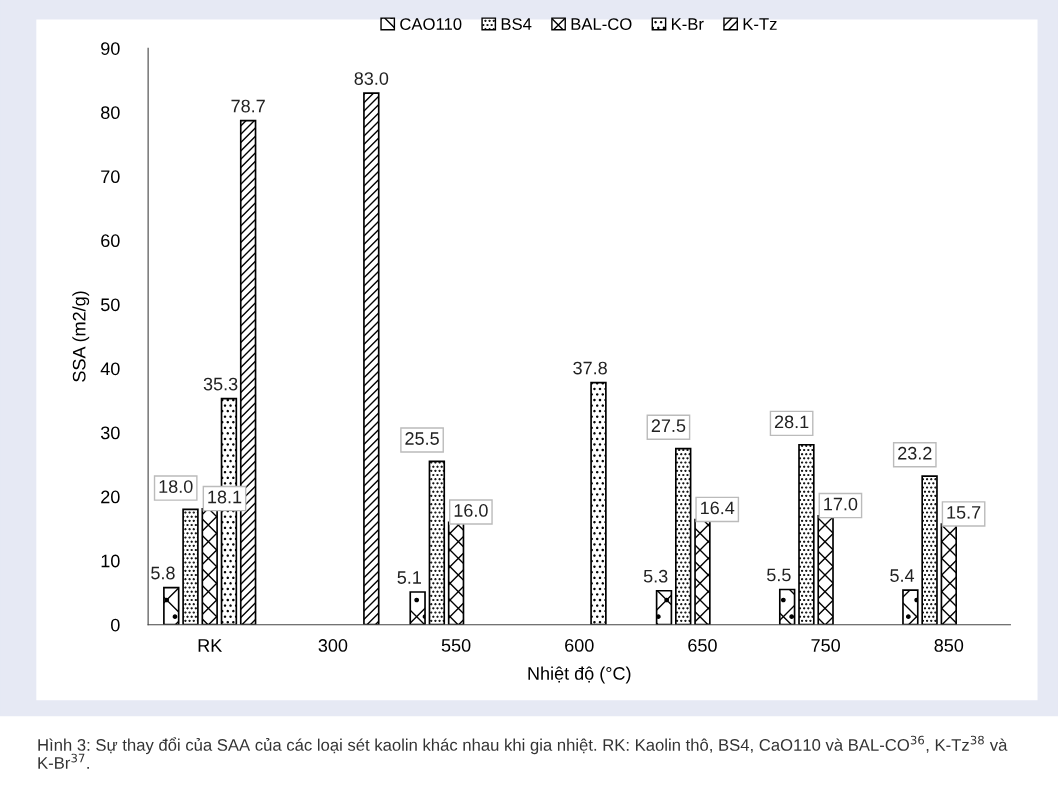 This screenshot has width=1058, height=804. Describe the element at coordinates (163, 573) in the screenshot. I see `data-label: 5.8` at that location.